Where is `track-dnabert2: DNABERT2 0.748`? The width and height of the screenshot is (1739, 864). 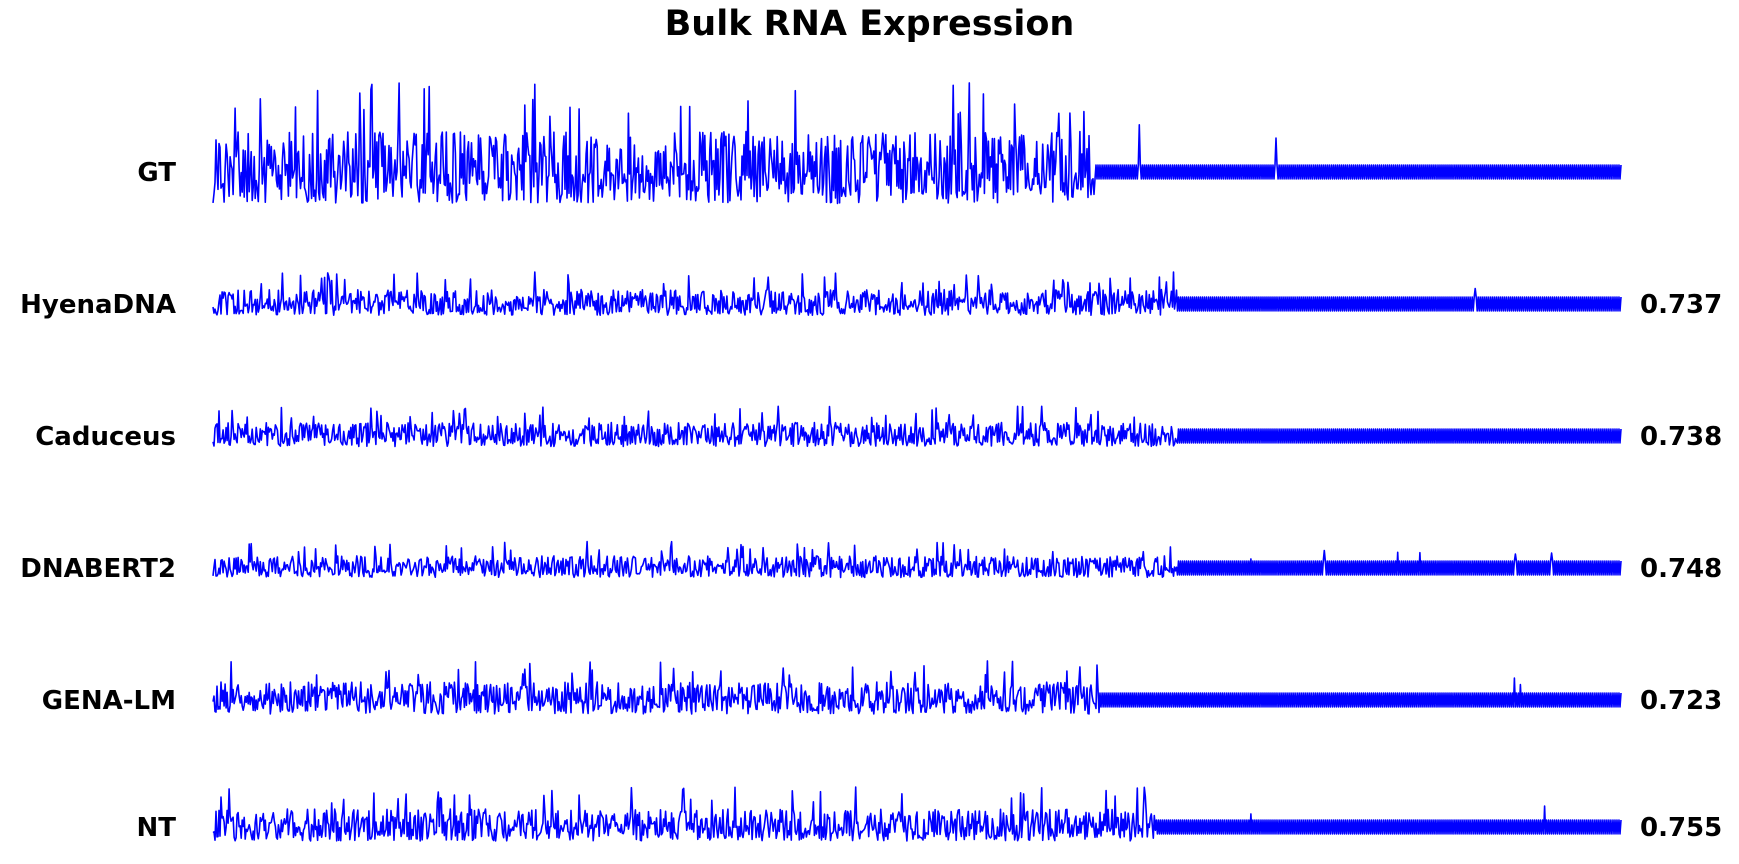 track-dnabert2: DNABERT2 0.748 is located at coordinates (871, 562).